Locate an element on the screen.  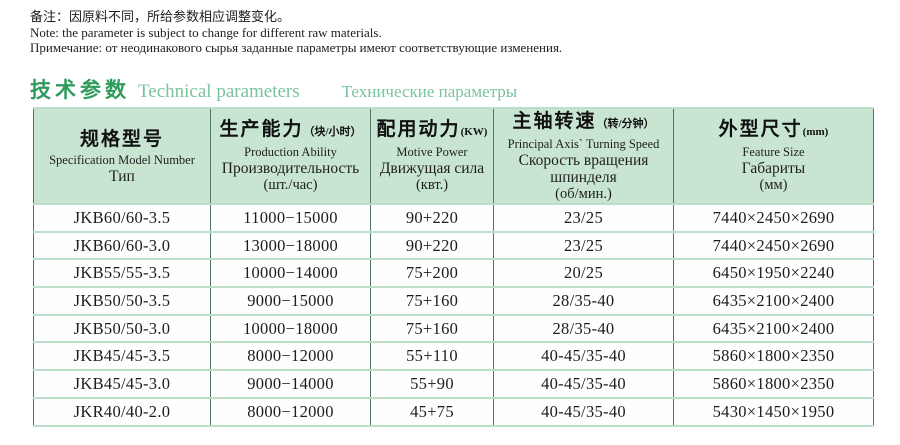
header-ru: Скорость вращения шпинделя is located at coordinates (583, 168).